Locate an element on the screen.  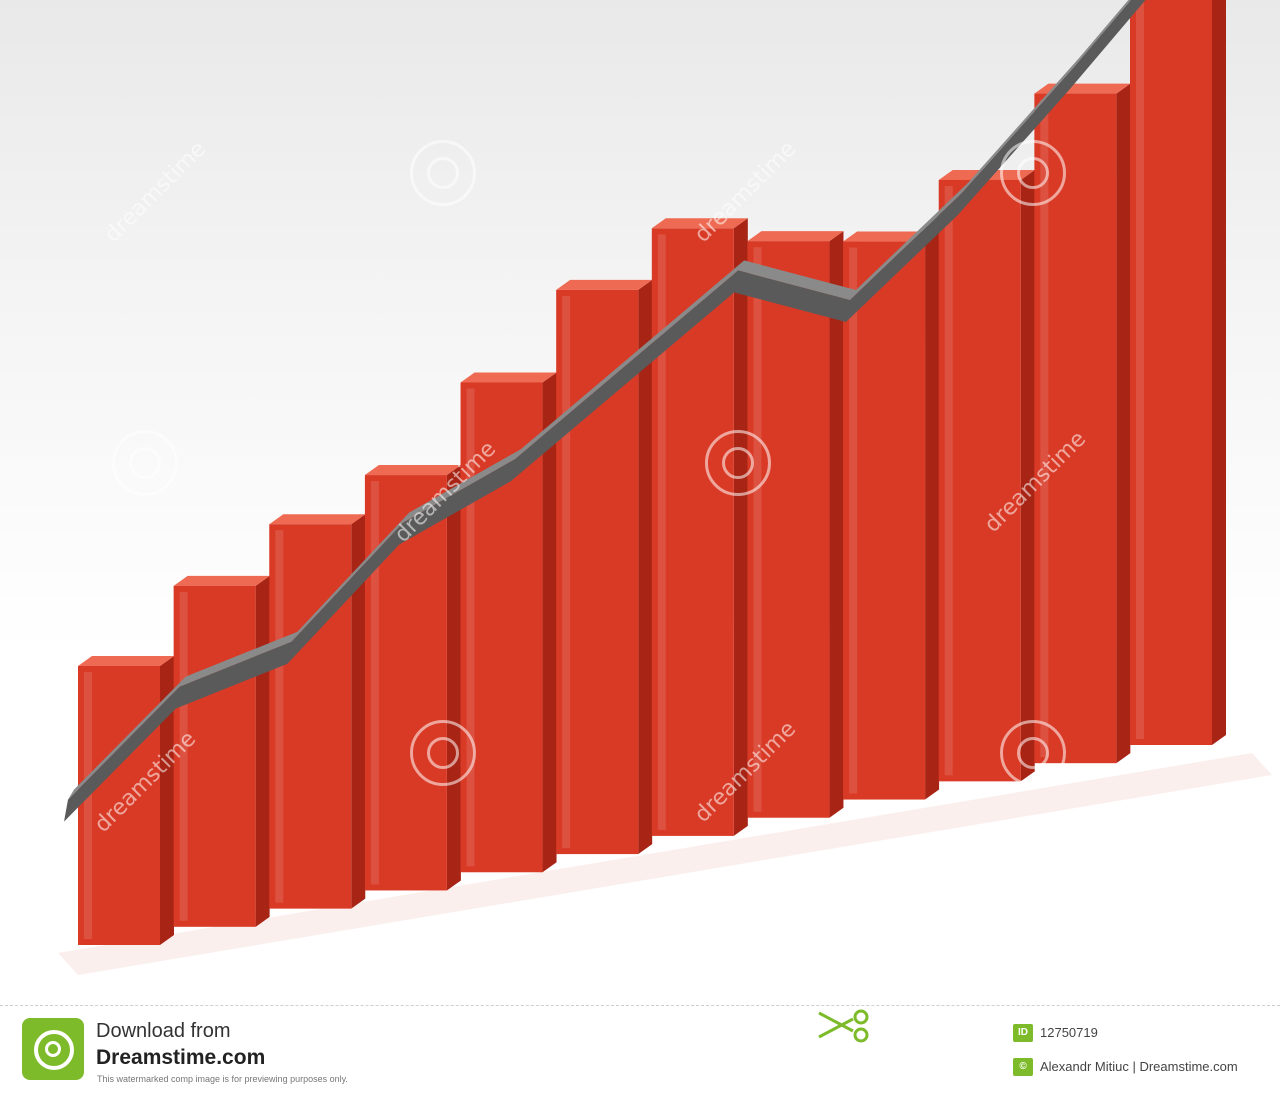
id-badge: ID is located at coordinates (1023, 1033).